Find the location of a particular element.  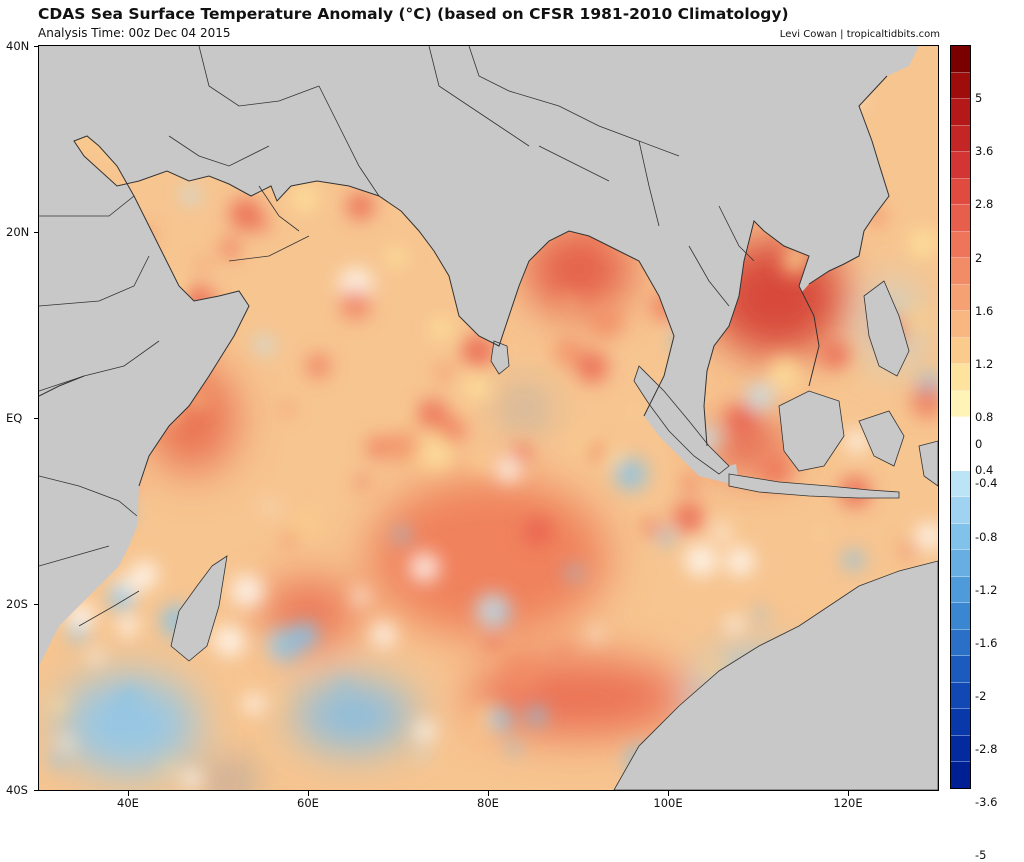

philippines-landmass is located at coordinates (886, 328).